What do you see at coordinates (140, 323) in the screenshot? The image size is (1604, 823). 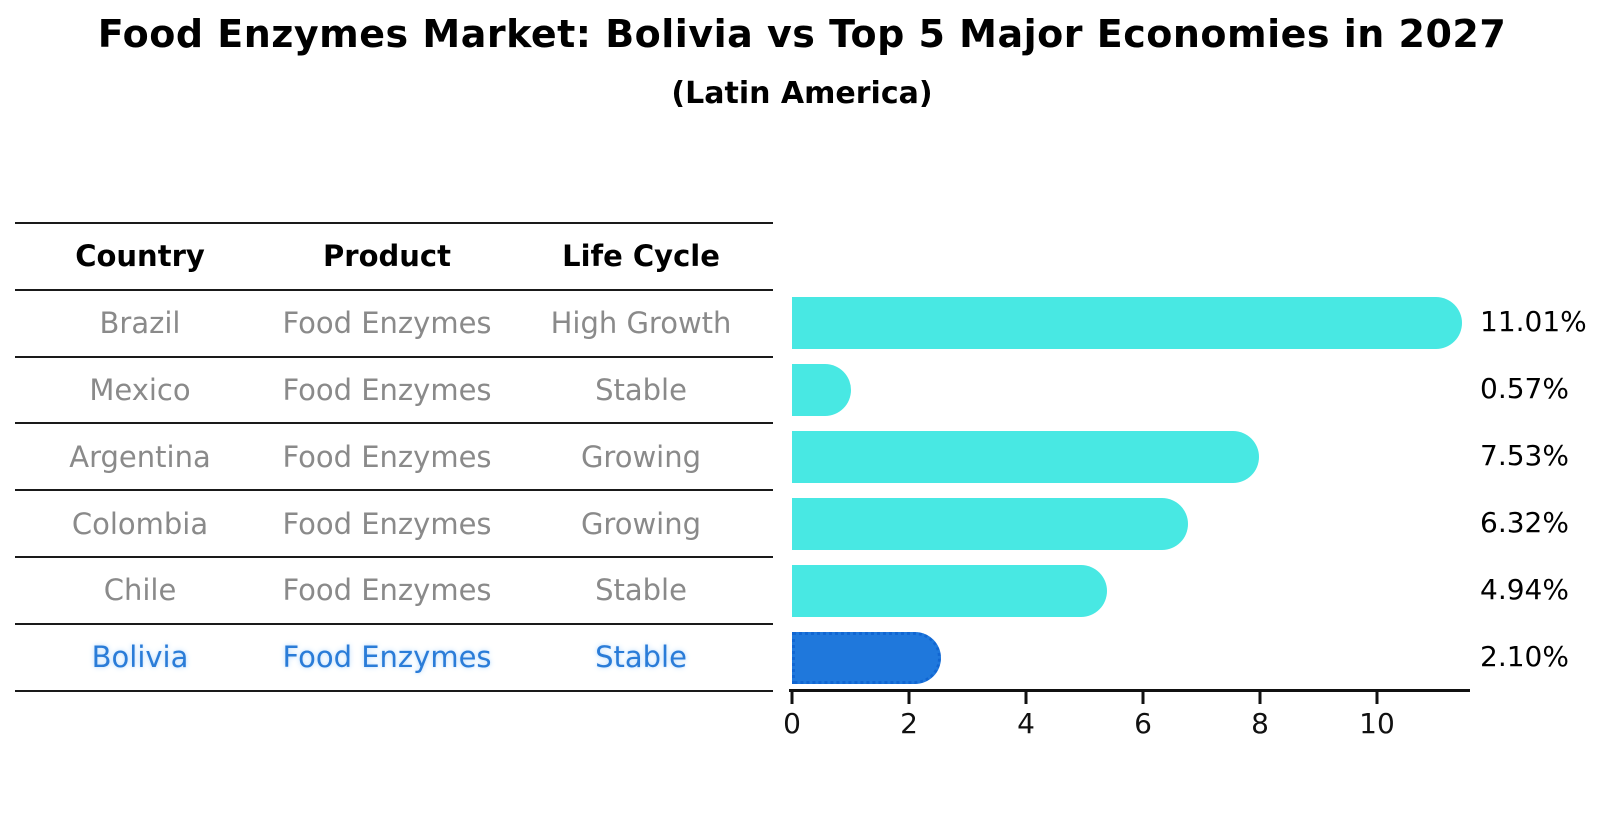 I see `cell-country: Brazil` at bounding box center [140, 323].